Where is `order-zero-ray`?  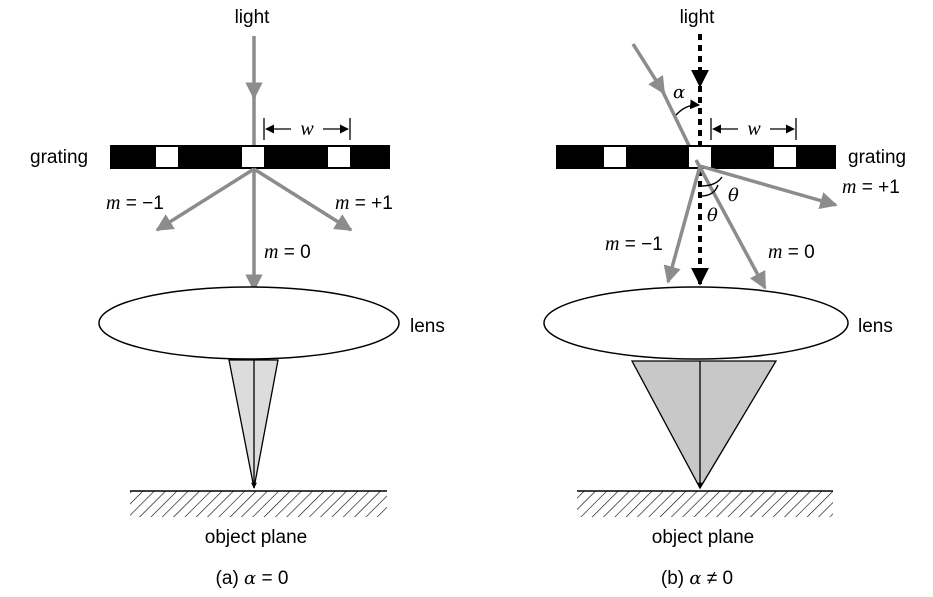
order-zero-ray is located at coordinates (730, 224).